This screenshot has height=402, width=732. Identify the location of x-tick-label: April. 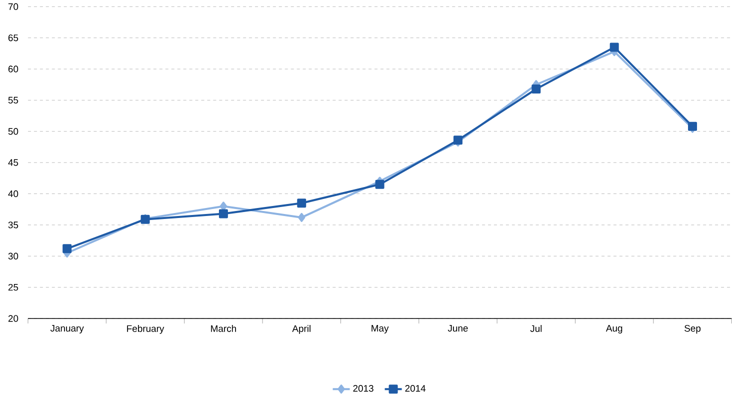
(301, 329).